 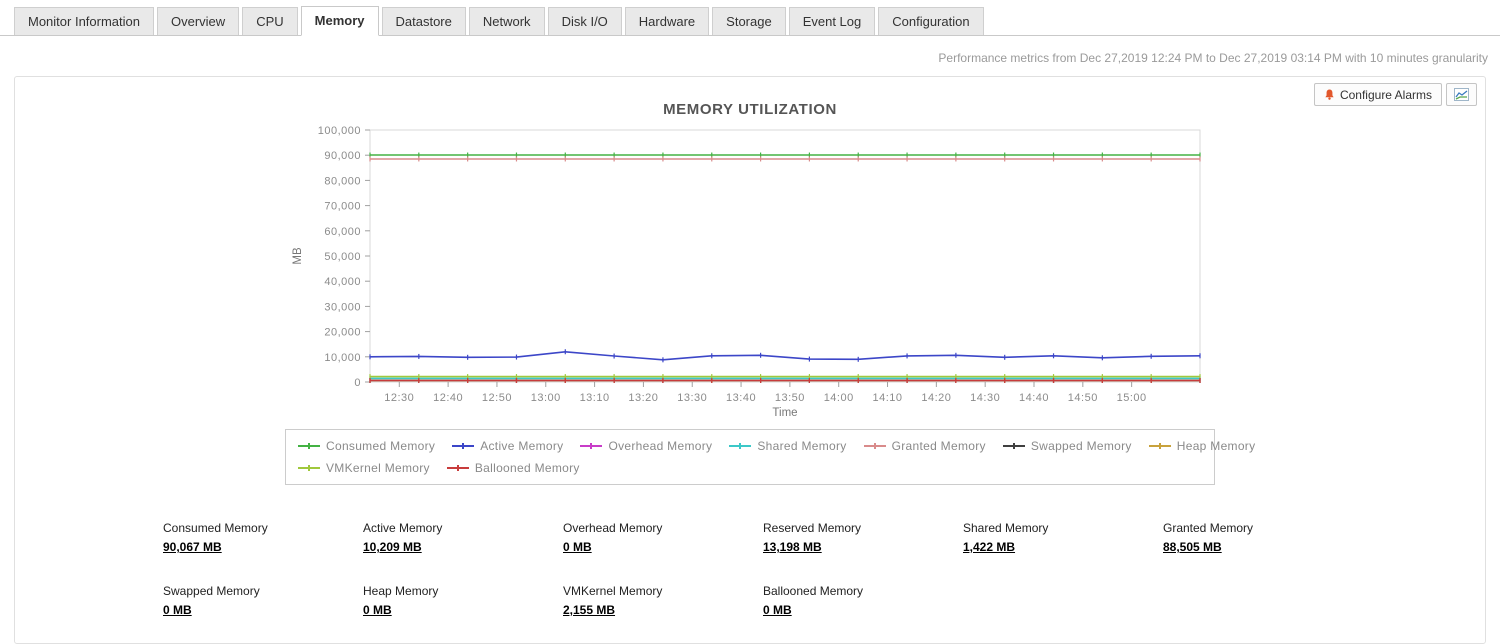 I want to click on legend-label: Ballooned Memory, so click(x=527, y=468).